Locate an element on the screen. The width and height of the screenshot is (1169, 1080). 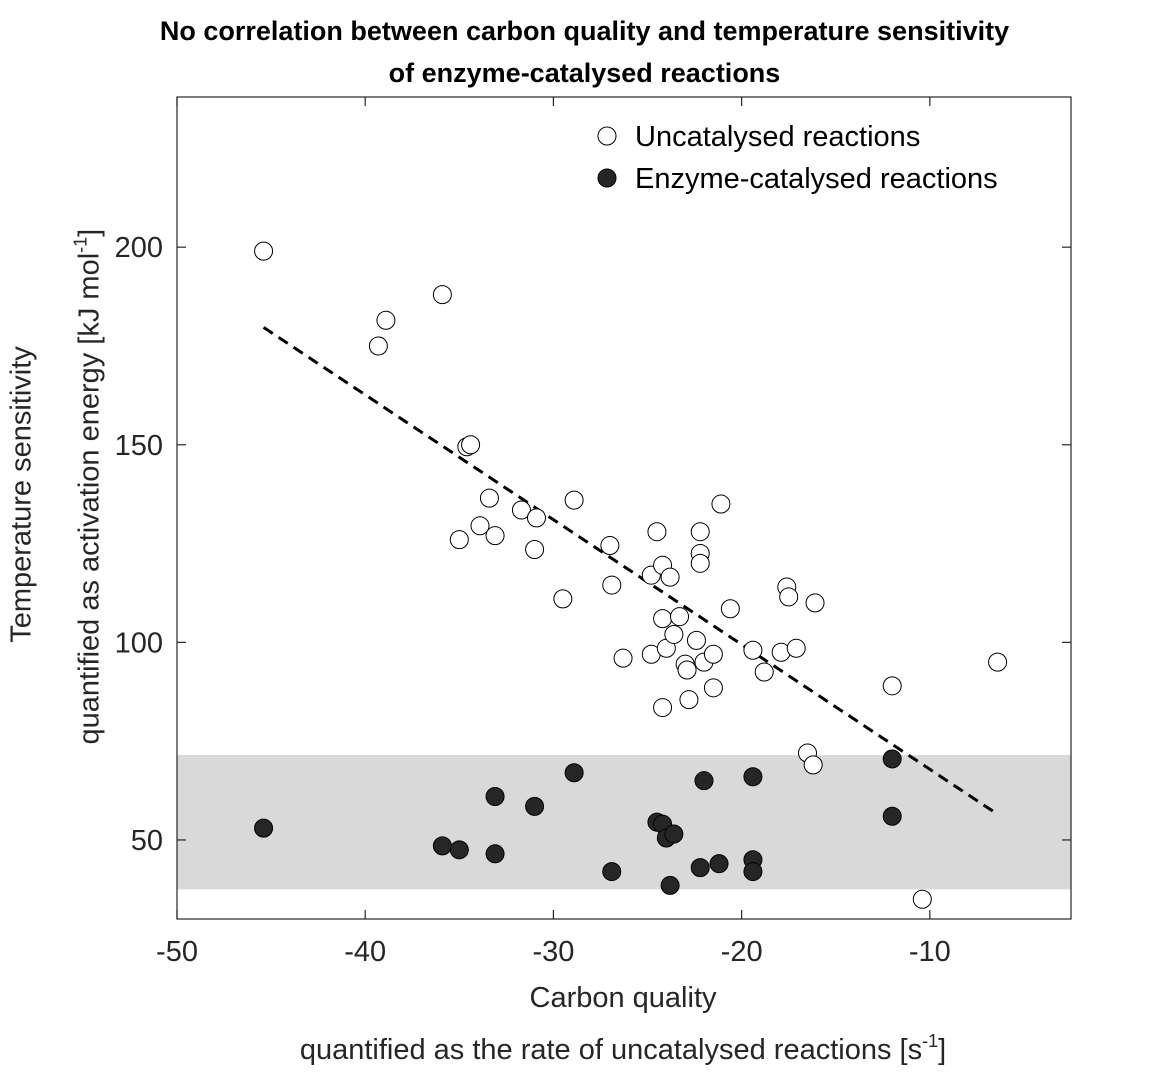
legend-marker-enzyme is located at coordinates (607, 178).